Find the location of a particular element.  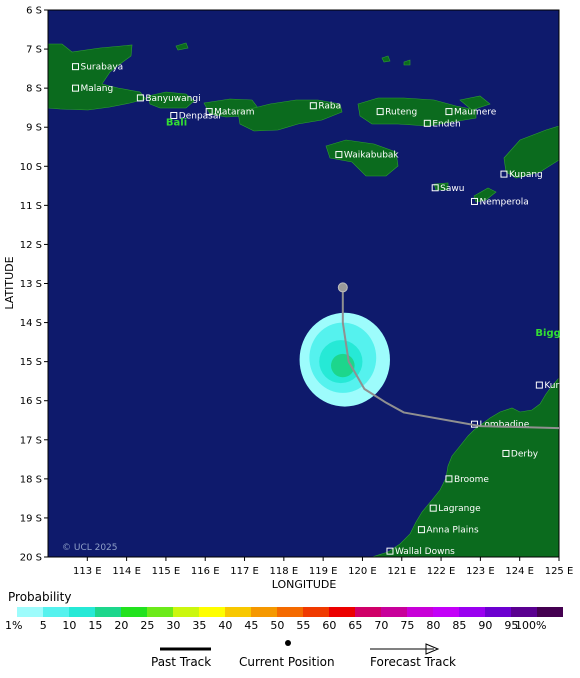

land-lembata is located at coordinates (475, 103).